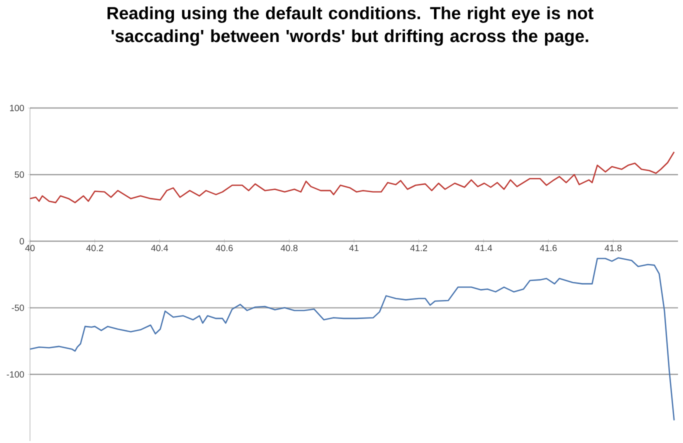 The image size is (683, 443). What do you see at coordinates (483, 248) in the screenshot?
I see `x-tick-label: 41.4` at bounding box center [483, 248].